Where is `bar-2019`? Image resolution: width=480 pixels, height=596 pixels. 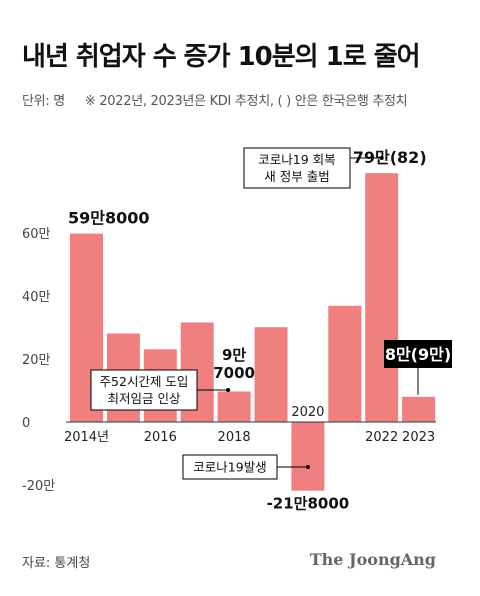
bar-2019 is located at coordinates (271, 374).